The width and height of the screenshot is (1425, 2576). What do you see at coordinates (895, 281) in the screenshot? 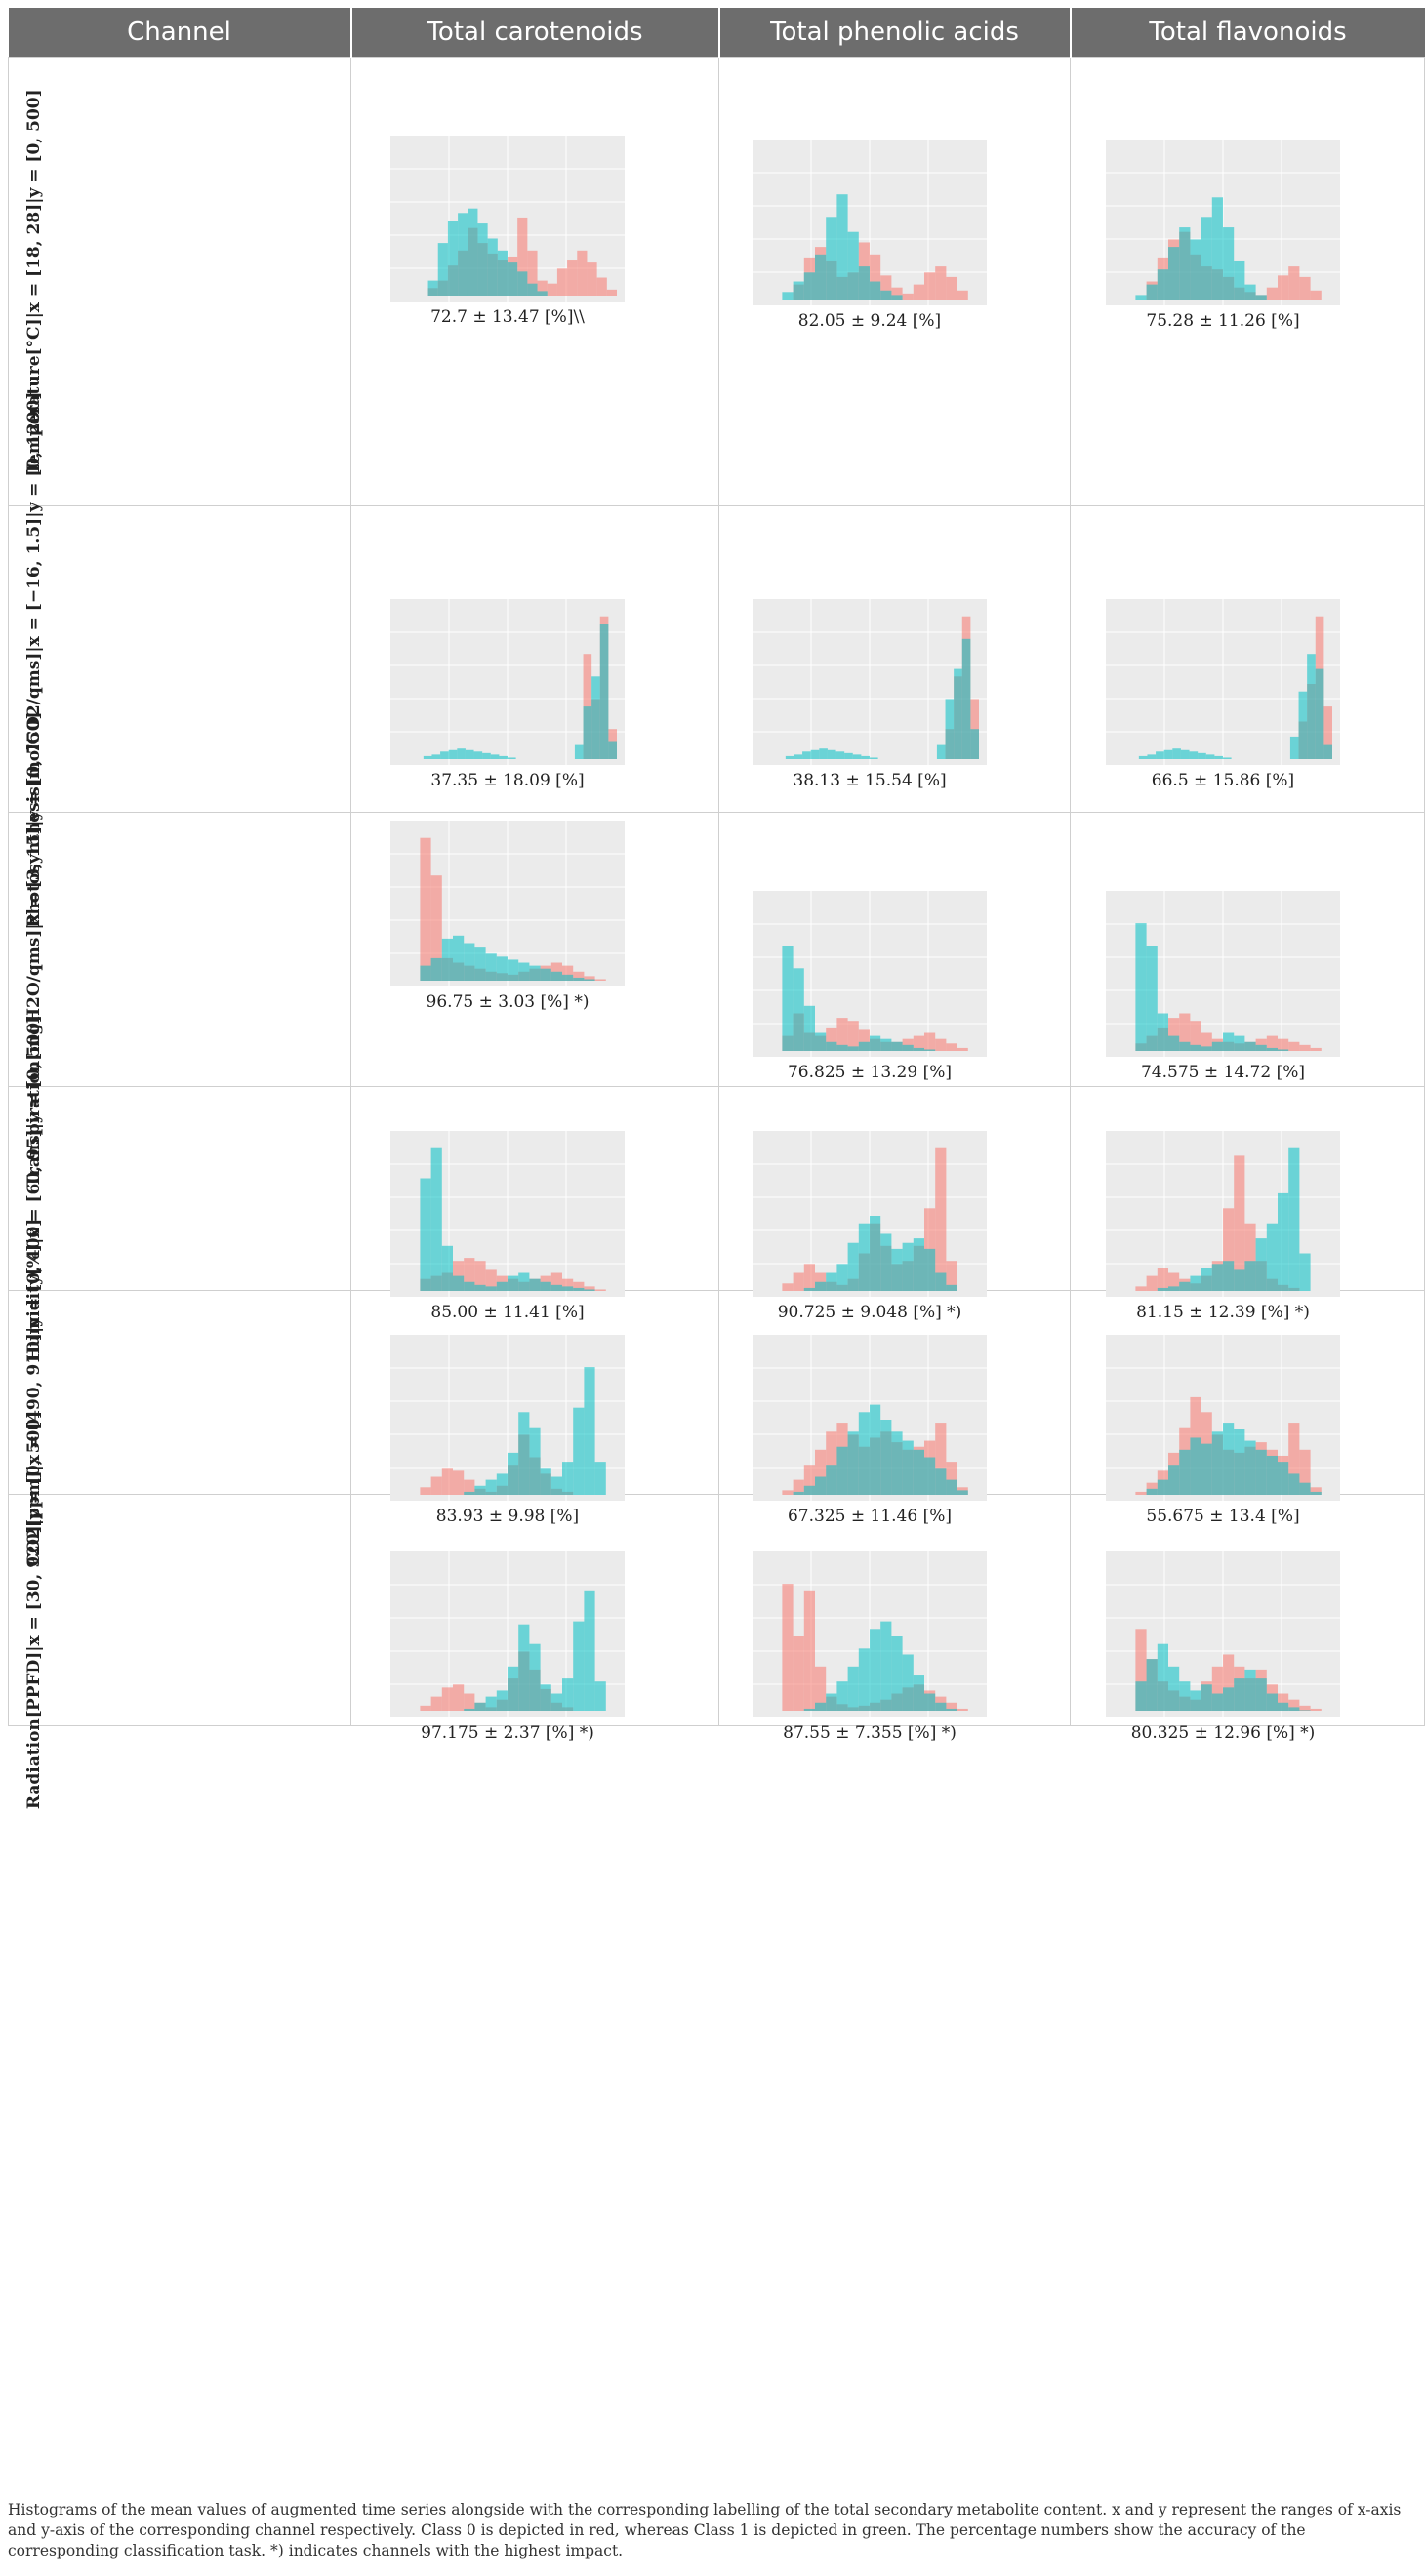
I see `histogram-cell: 82.05 ± 9.24 [%]` at bounding box center [895, 281].